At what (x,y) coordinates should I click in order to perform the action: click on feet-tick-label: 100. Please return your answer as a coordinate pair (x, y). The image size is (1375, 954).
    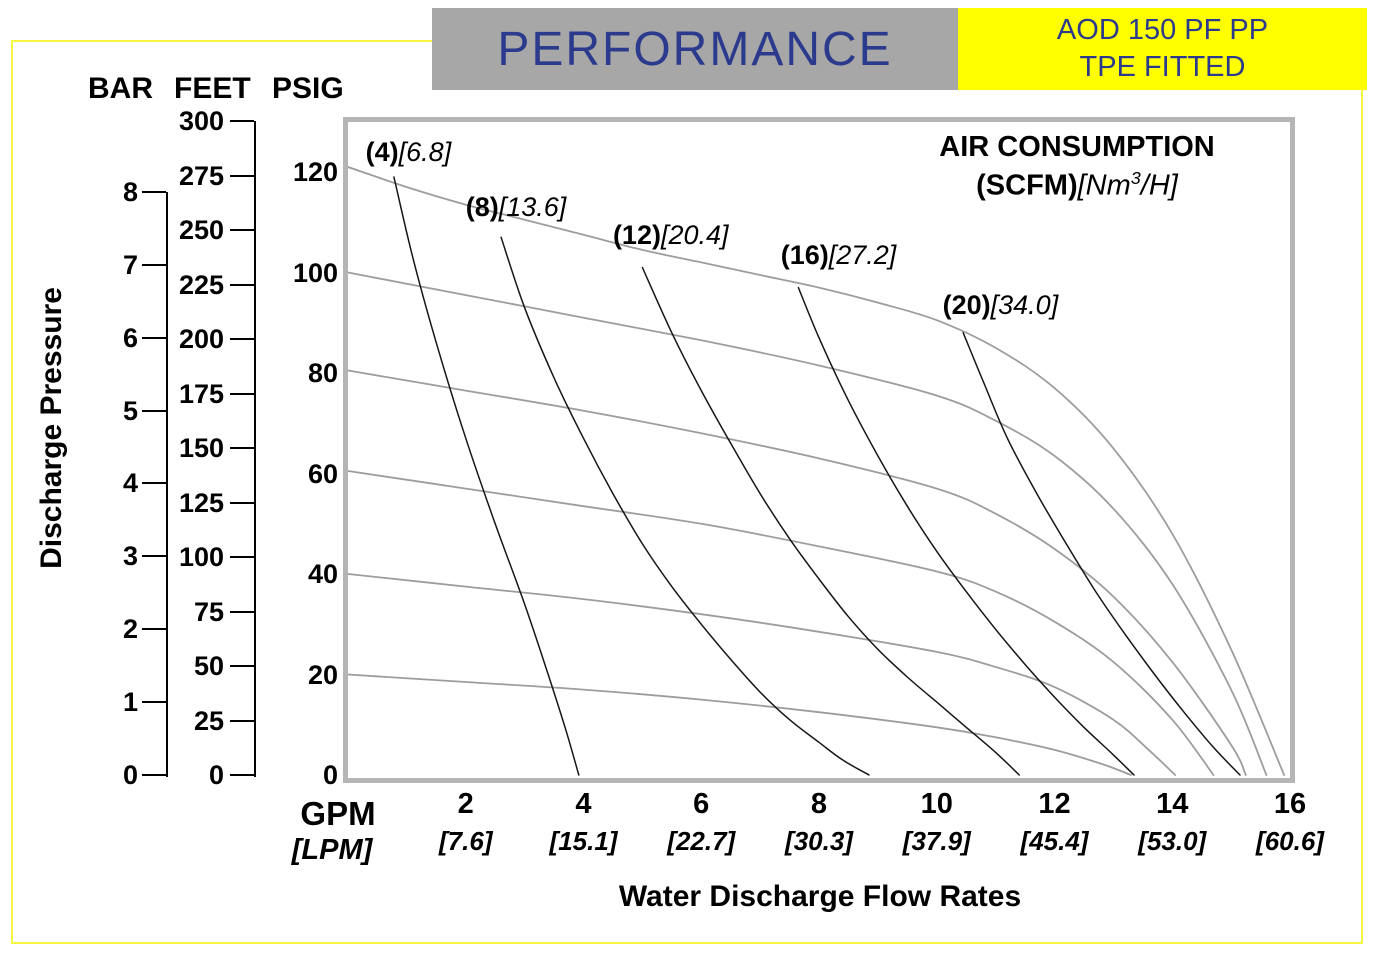
    Looking at the image, I should click on (201, 557).